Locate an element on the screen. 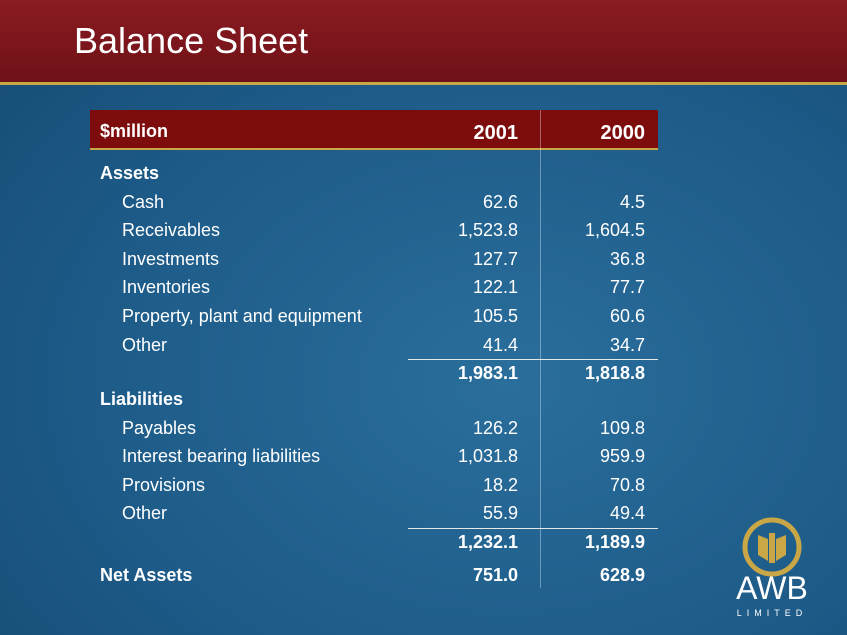 This screenshot has width=847, height=635. logo: AWB LIMITED is located at coordinates (772, 567).